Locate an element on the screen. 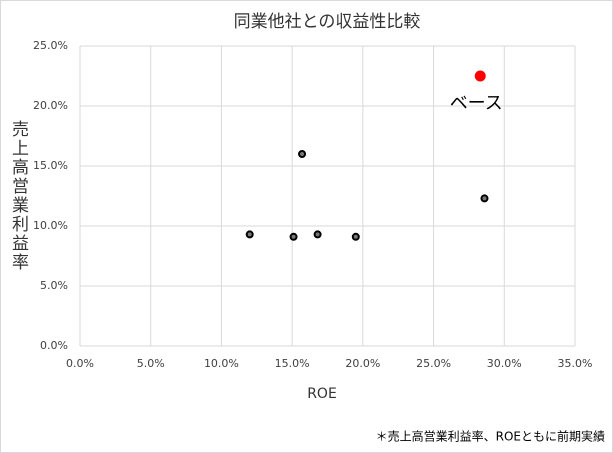  annotation: ベース is located at coordinates (476, 103).